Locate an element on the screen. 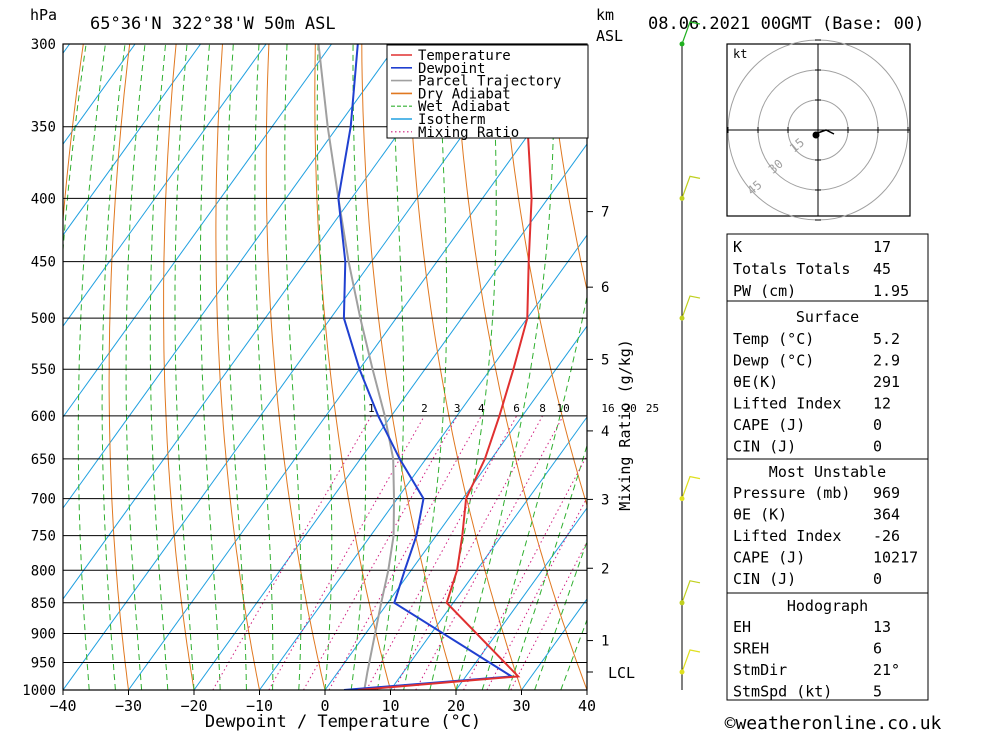  precipitable-water-value: 1.95 is located at coordinates (891, 291).